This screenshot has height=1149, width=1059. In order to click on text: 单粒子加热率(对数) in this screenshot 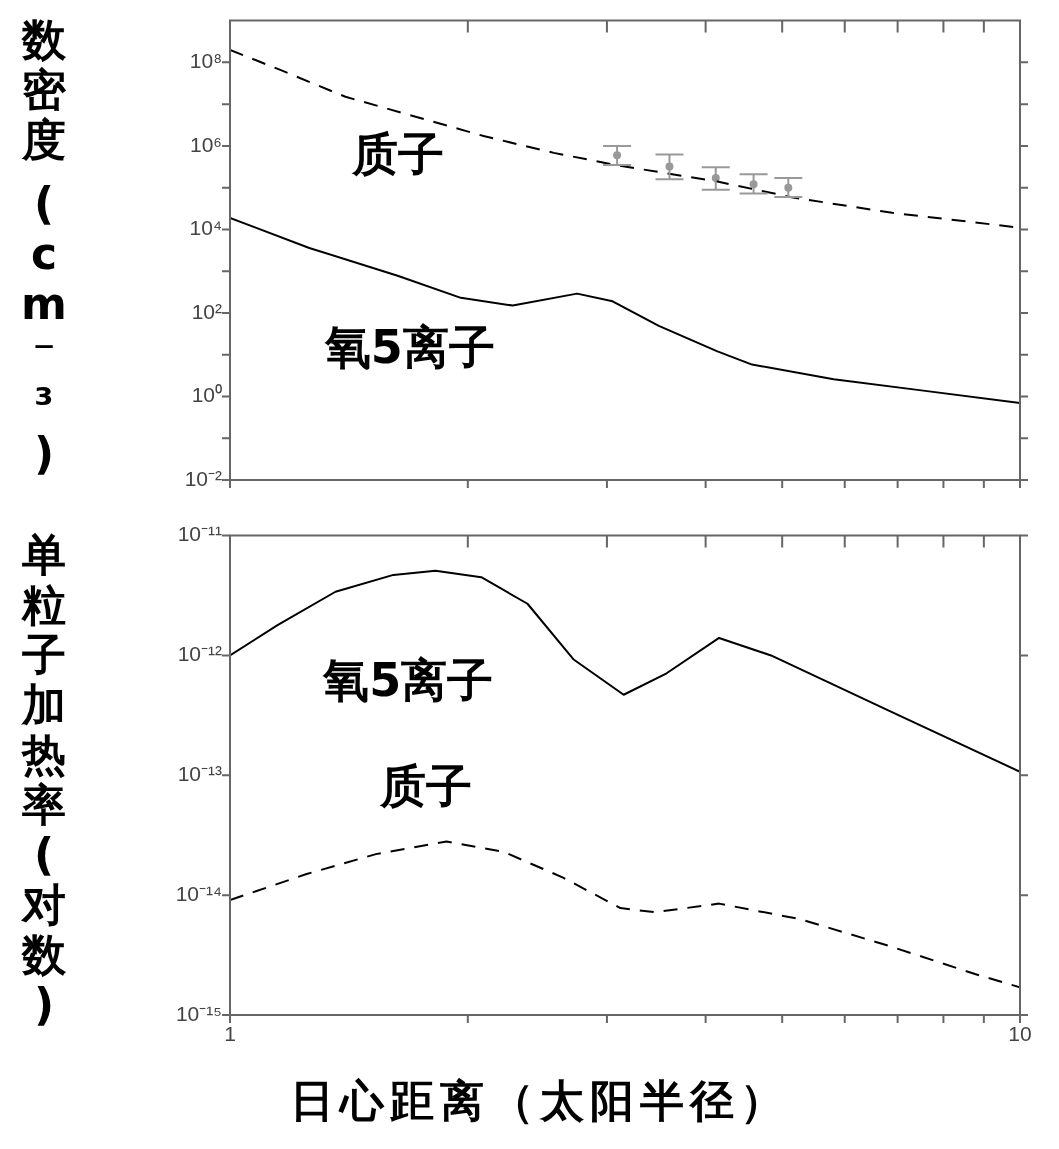, I will do `click(44, 779)`.